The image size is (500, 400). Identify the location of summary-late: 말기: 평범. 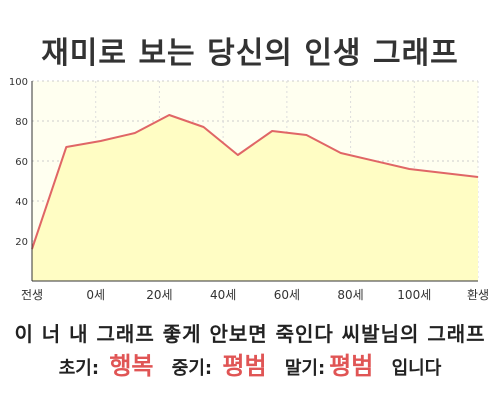
(329, 363).